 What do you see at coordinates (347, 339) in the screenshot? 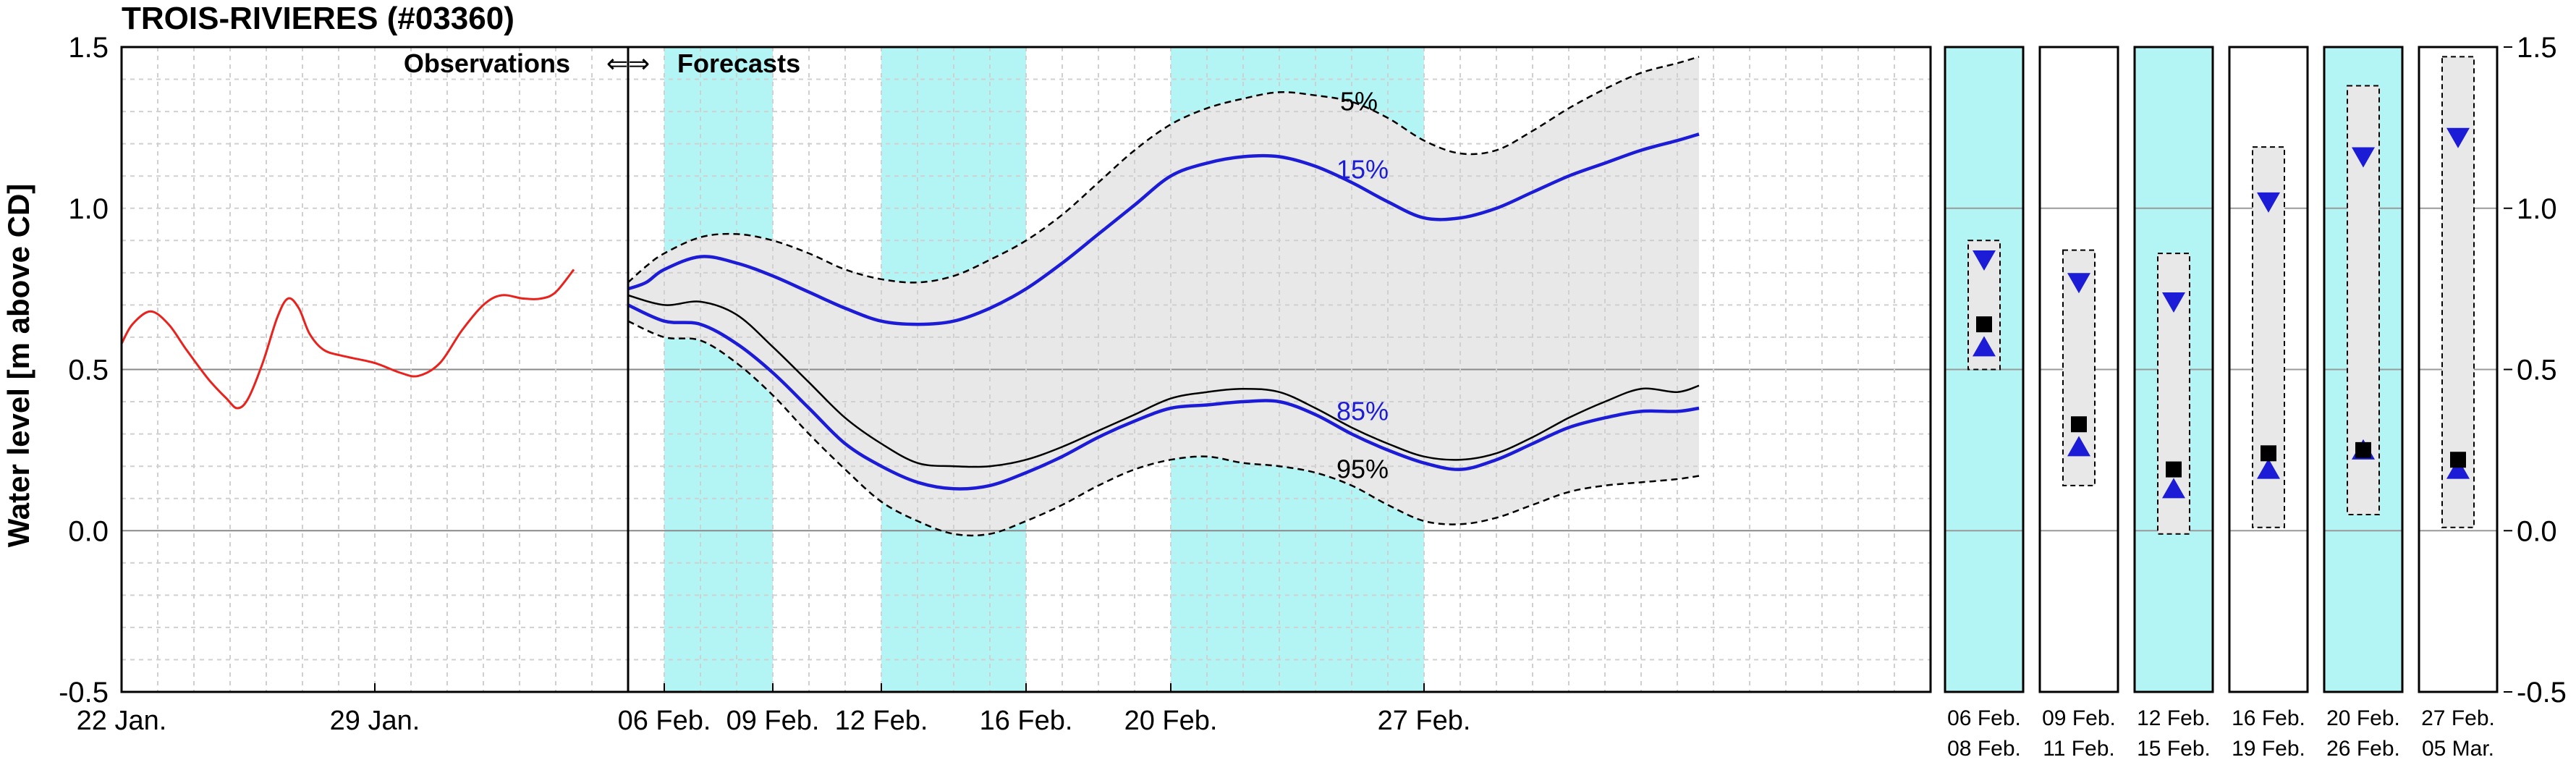
I see `observed-series-line` at bounding box center [347, 339].